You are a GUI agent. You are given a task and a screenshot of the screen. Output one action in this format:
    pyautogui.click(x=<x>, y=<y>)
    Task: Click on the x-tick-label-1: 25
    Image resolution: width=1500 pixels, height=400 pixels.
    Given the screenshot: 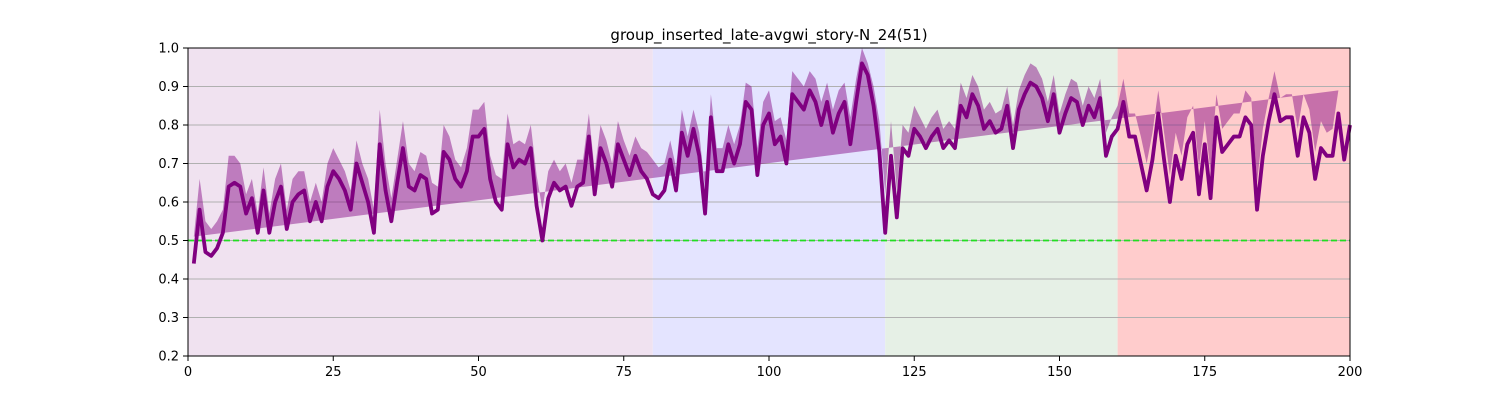 What is the action you would take?
    pyautogui.click(x=333, y=372)
    